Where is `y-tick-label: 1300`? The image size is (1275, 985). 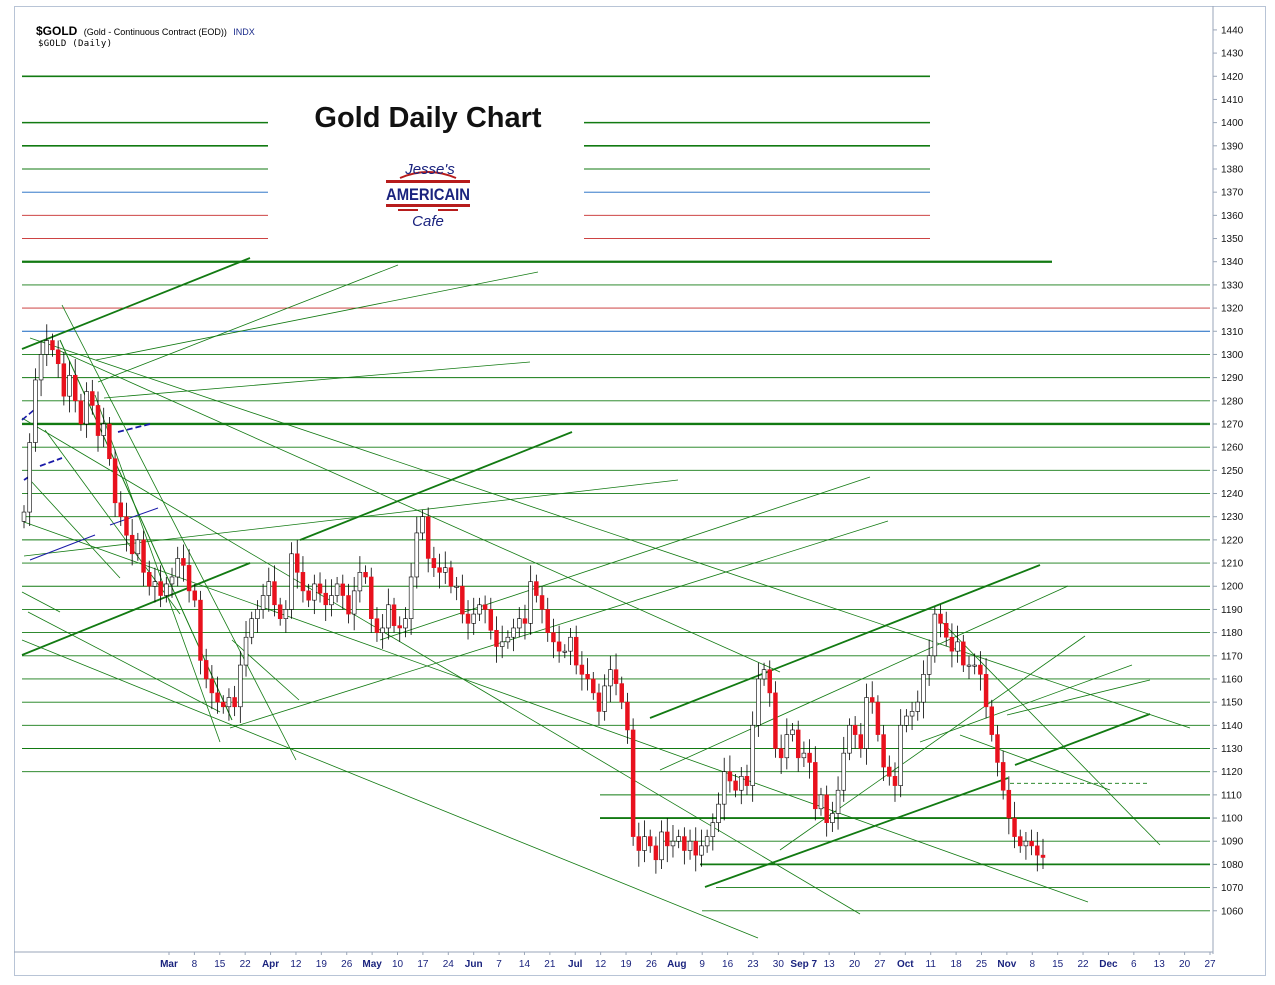 y-tick-label: 1300 is located at coordinates (1232, 355).